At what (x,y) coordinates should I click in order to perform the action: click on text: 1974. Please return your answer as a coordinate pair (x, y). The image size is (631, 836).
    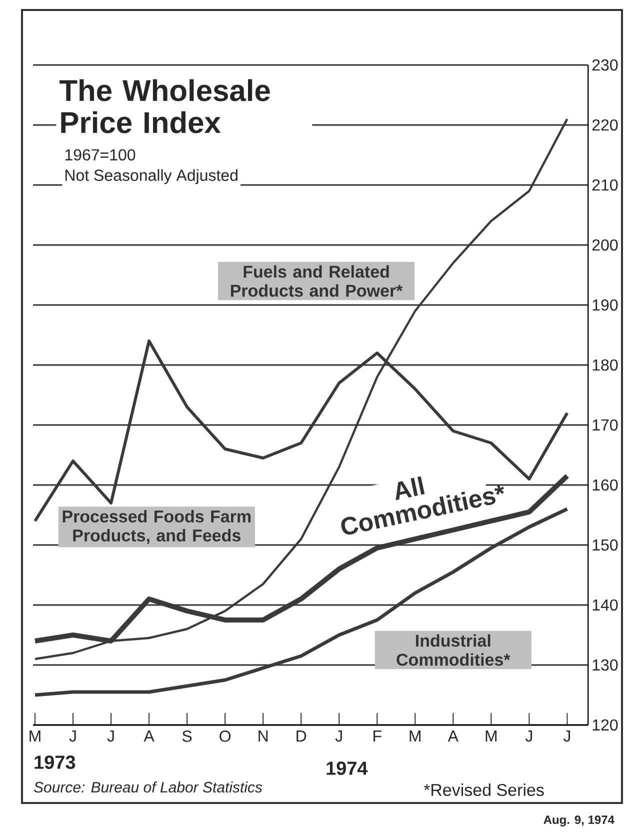
    Looking at the image, I should click on (347, 768).